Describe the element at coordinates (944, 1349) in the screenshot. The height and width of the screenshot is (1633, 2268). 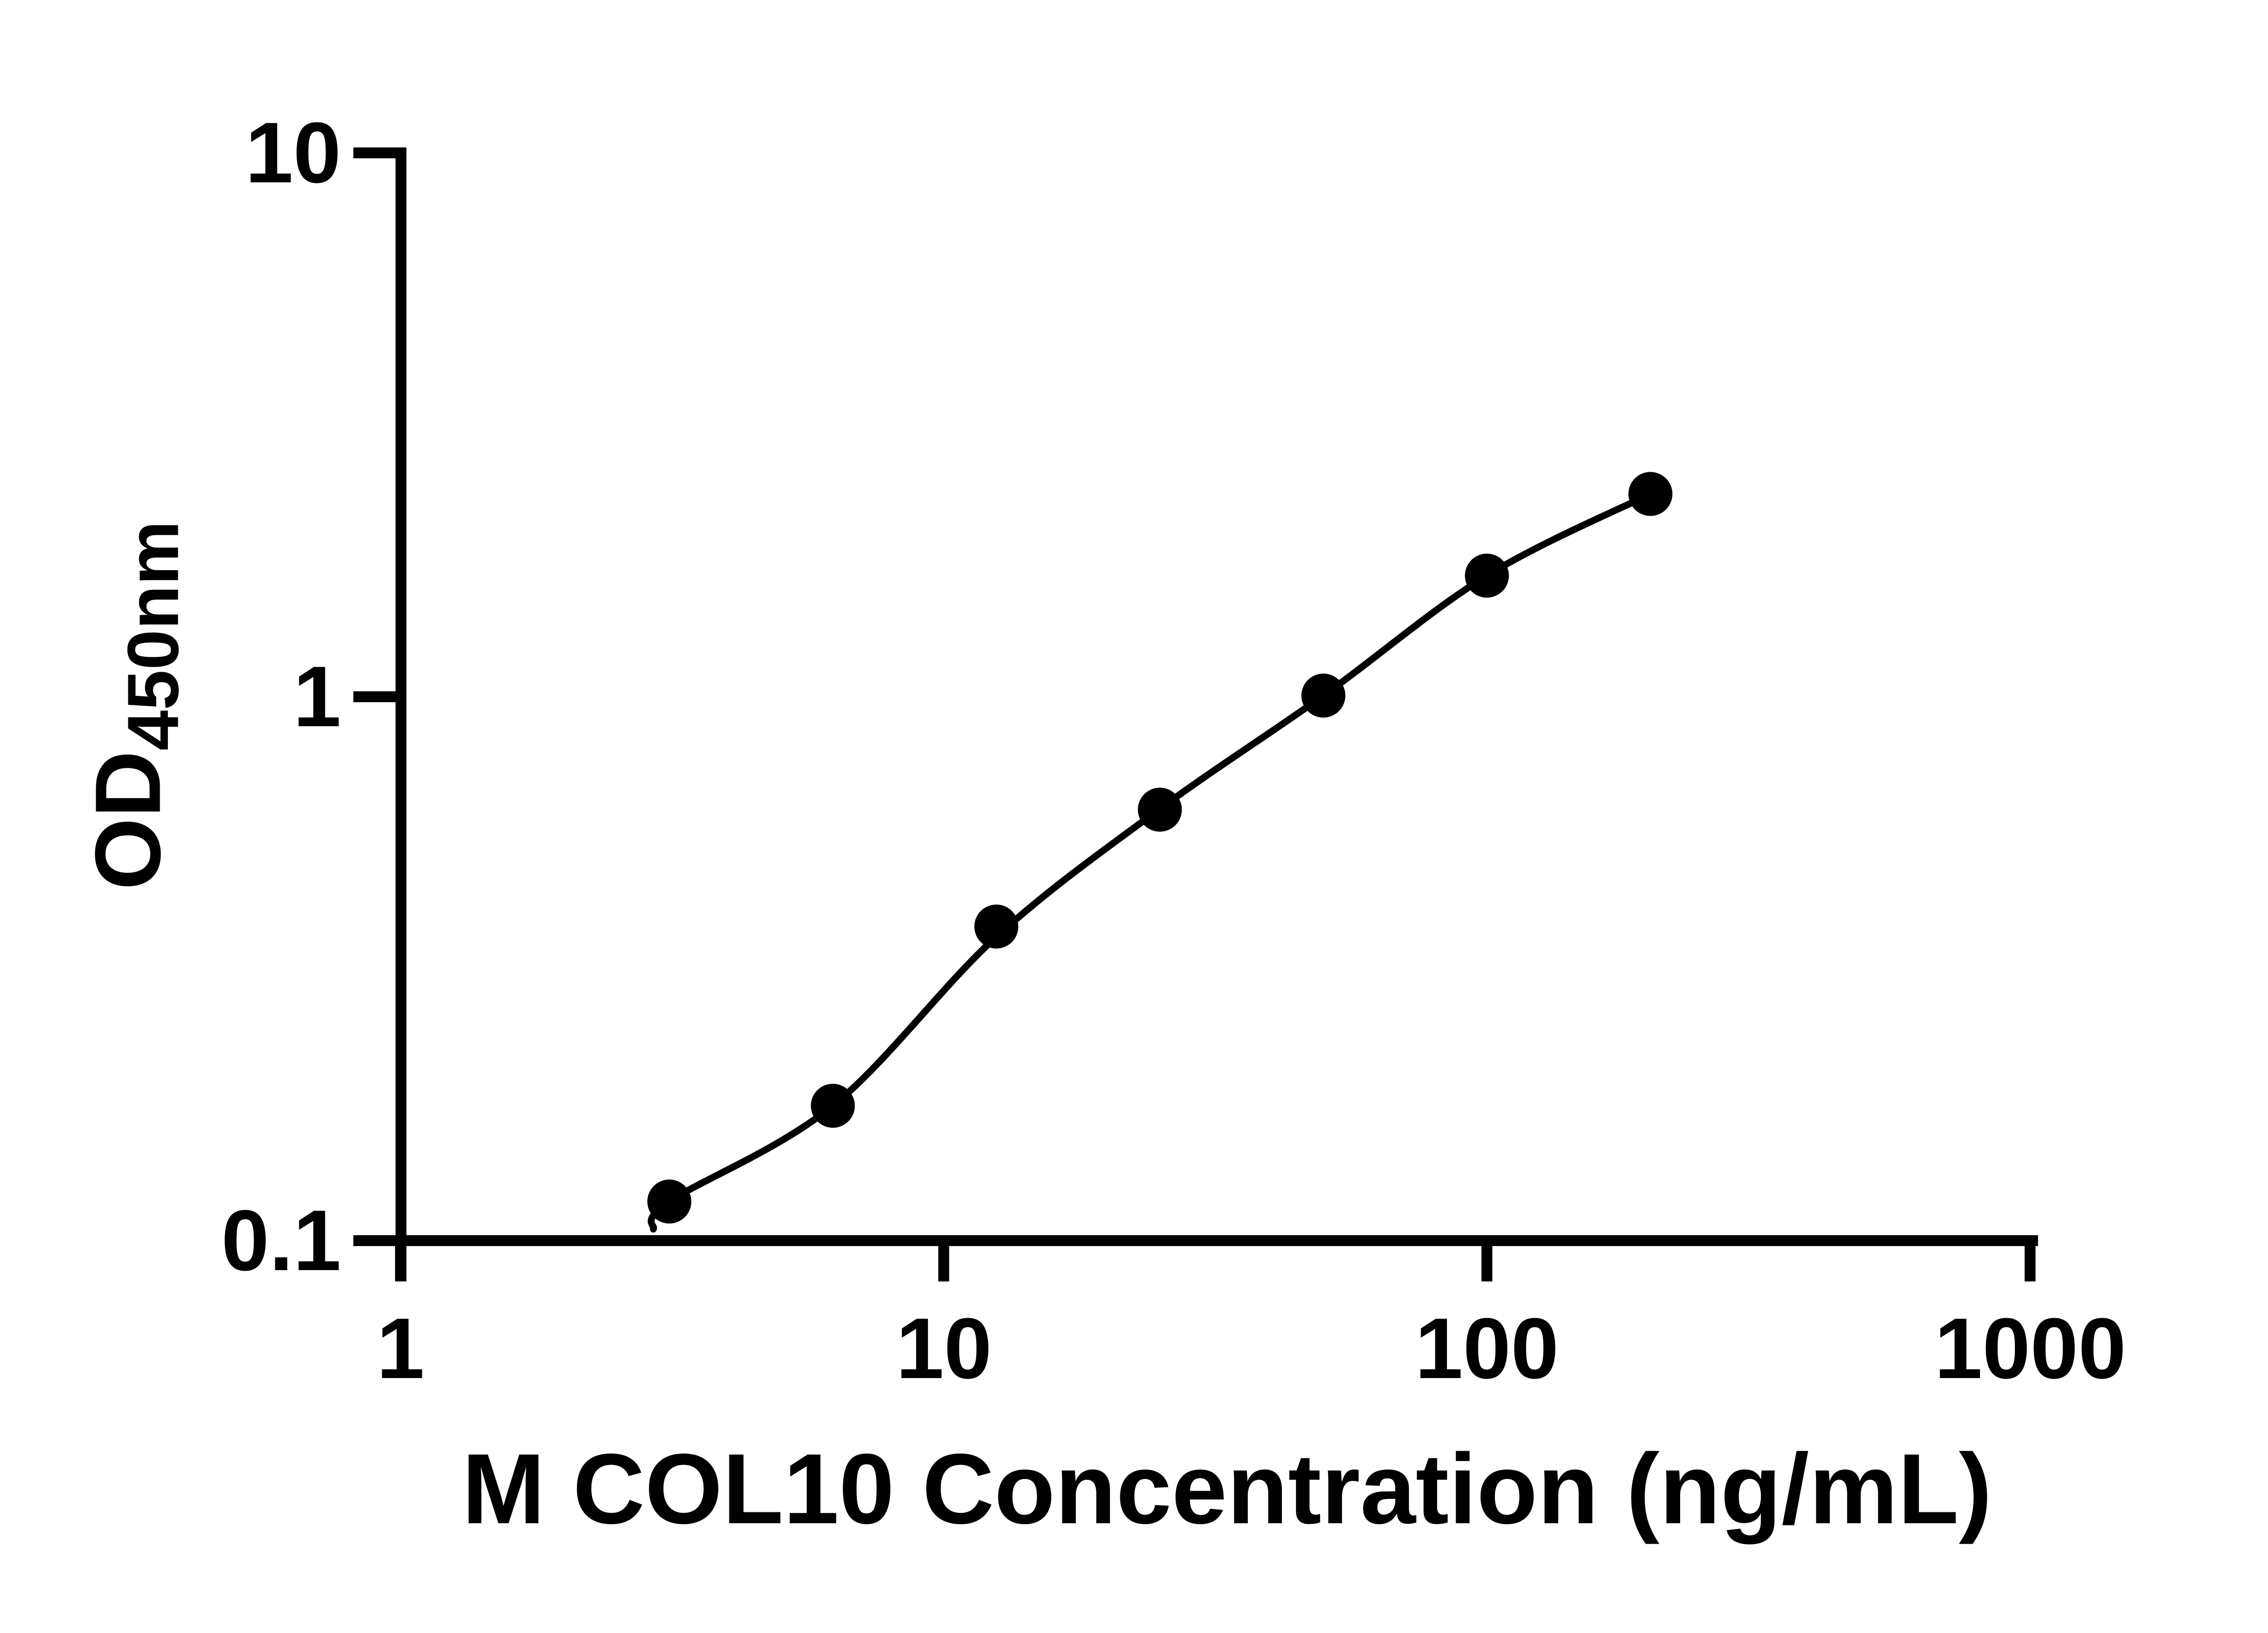
I see `x-tick-label-10: 10` at that location.